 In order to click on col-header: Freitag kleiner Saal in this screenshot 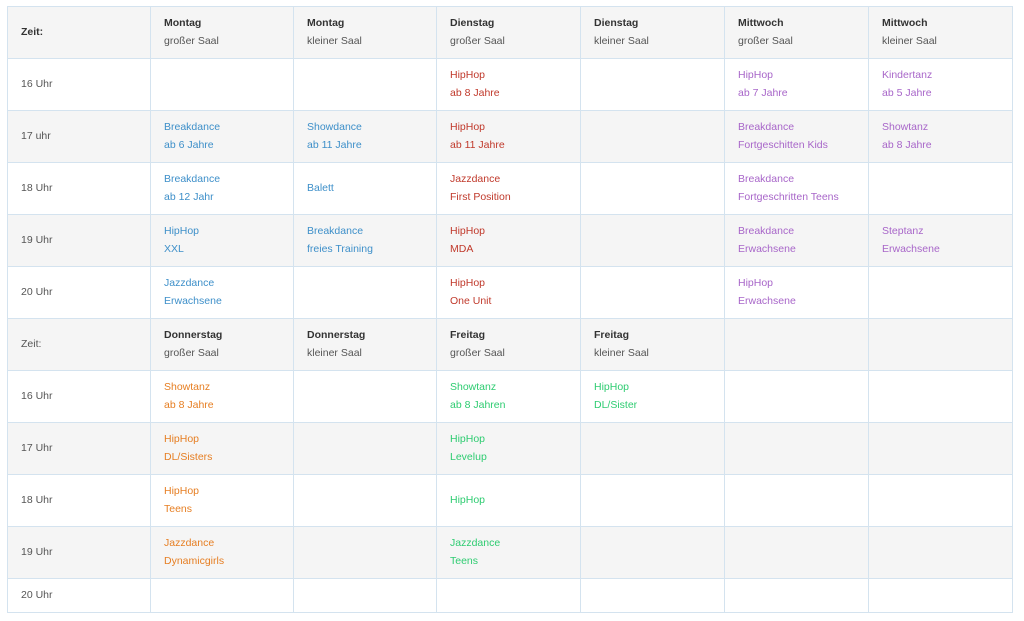, I will do `click(652, 344)`.